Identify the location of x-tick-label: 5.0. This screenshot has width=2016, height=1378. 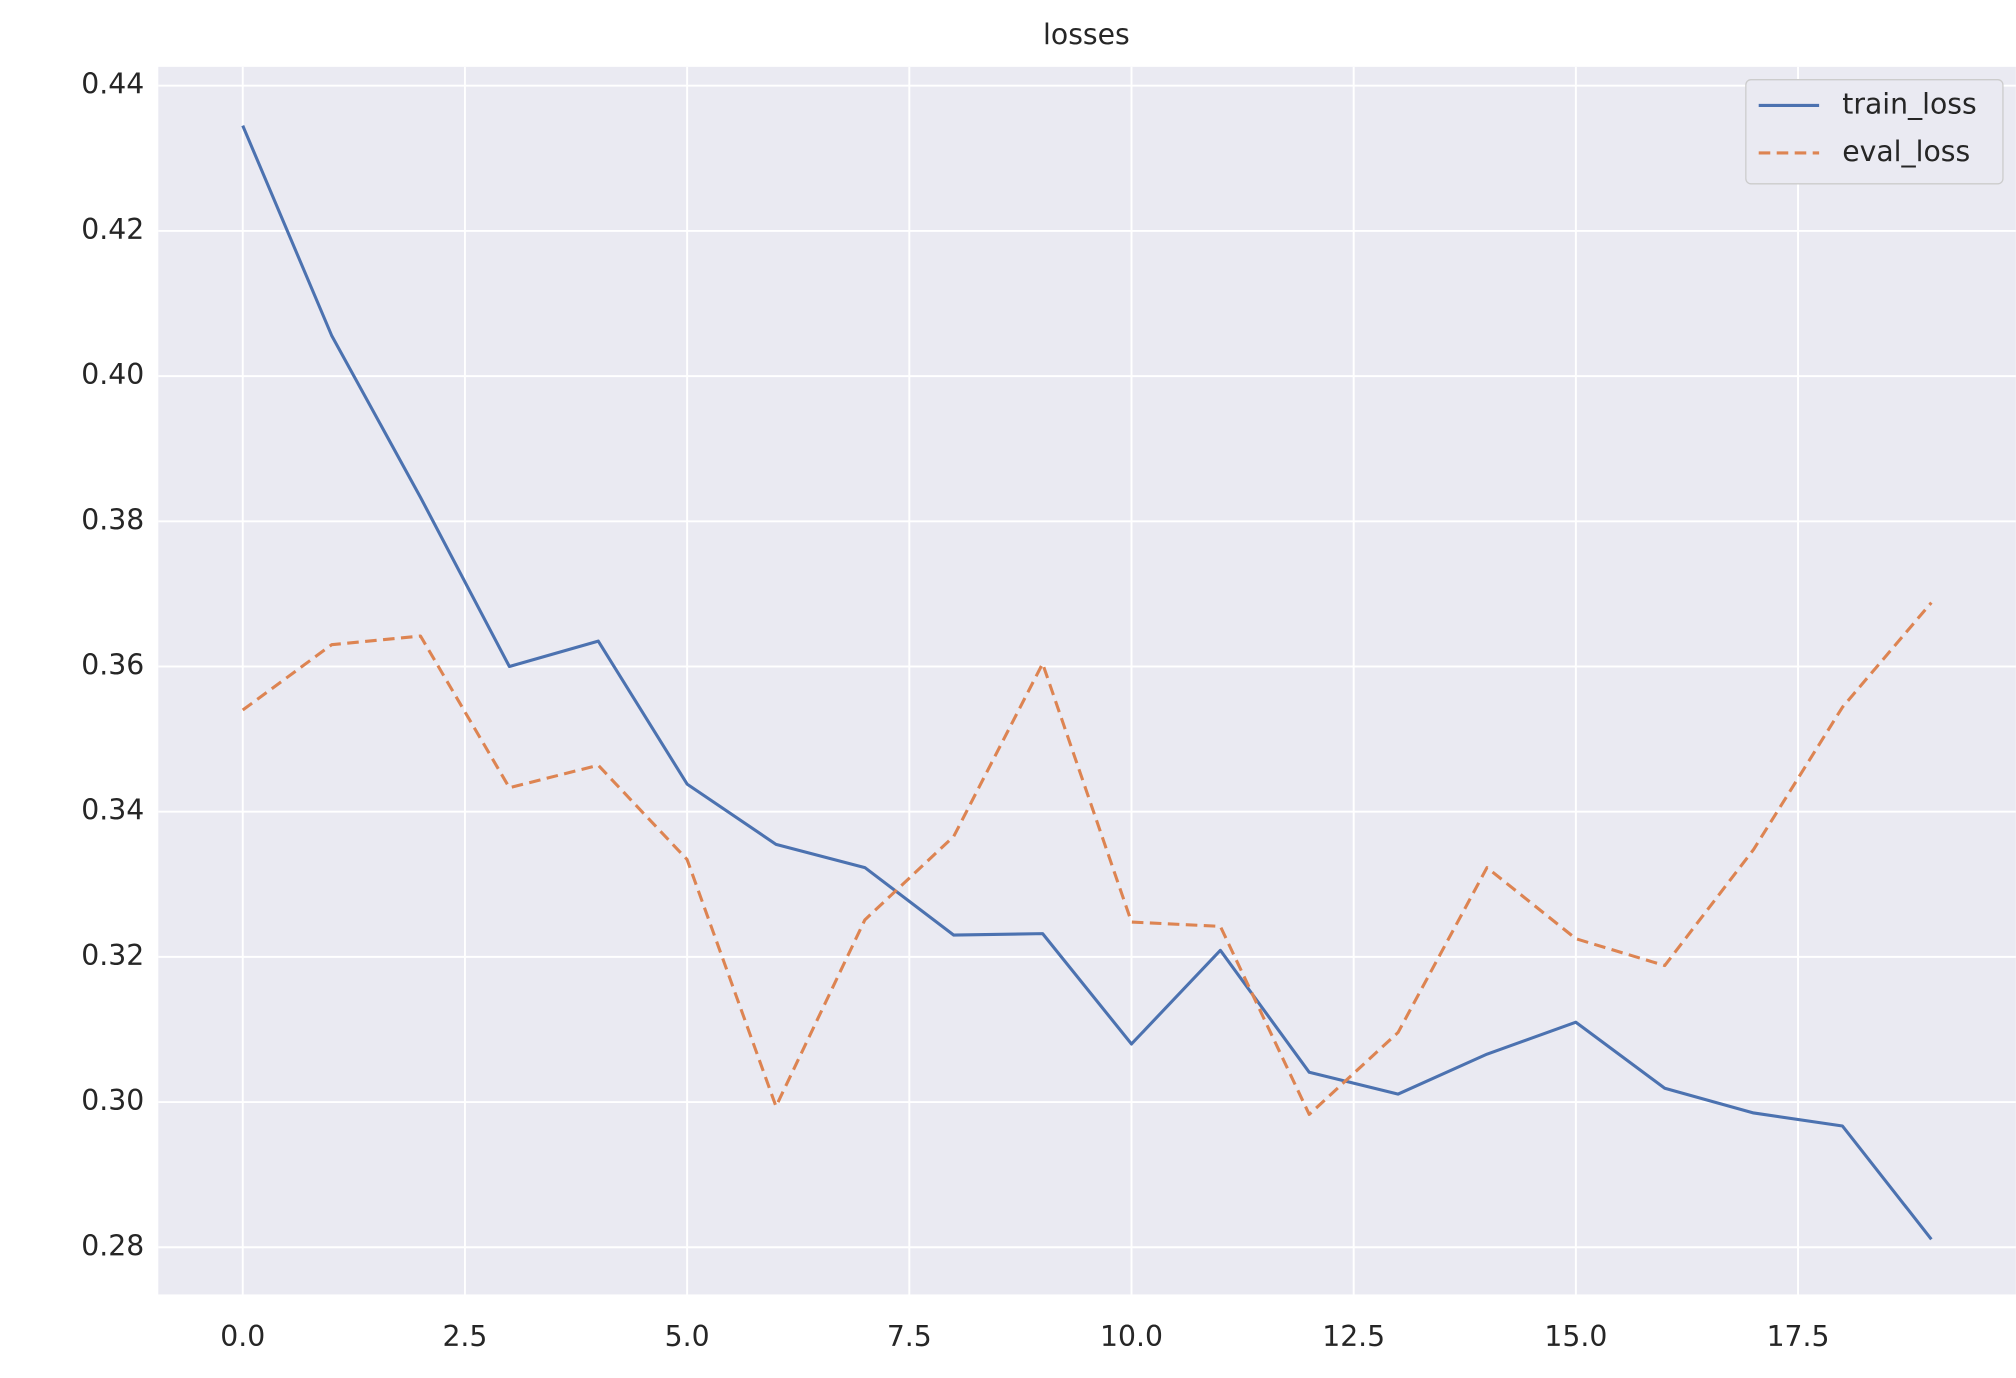
(687, 1336).